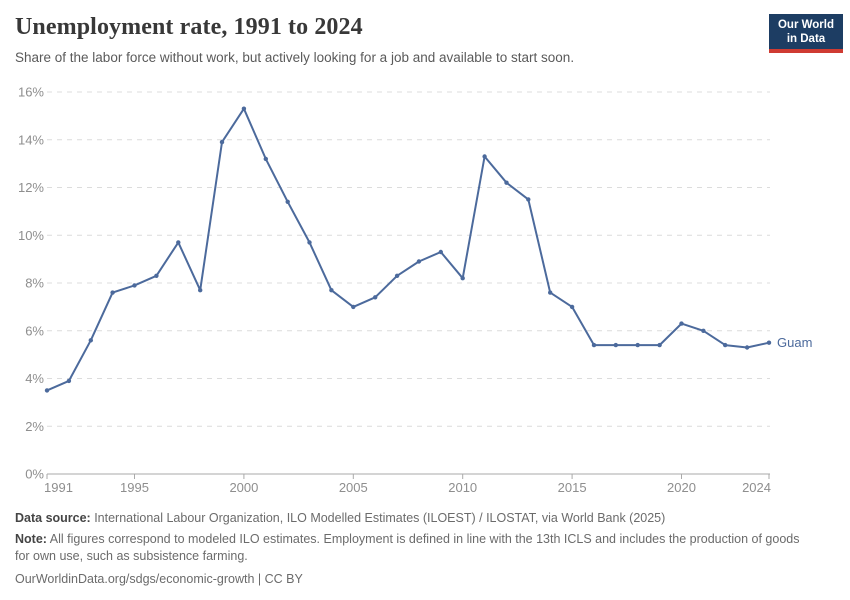 The height and width of the screenshot is (600, 850). I want to click on y-tick-label: 14%, so click(31, 139).